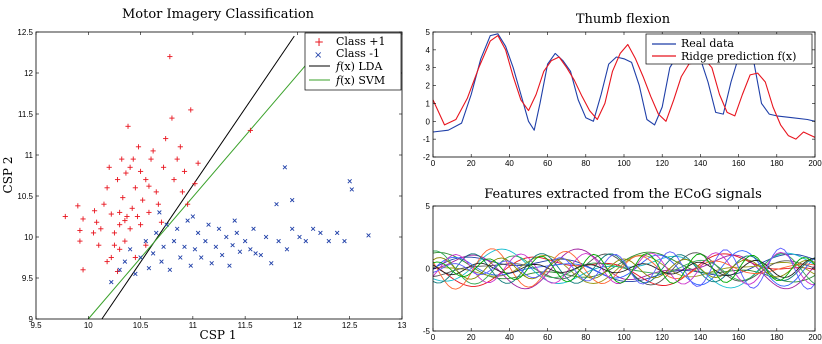 Image resolution: width=822 pixels, height=344 pixels. I want to click on x-tick-label: 40, so click(509, 163).